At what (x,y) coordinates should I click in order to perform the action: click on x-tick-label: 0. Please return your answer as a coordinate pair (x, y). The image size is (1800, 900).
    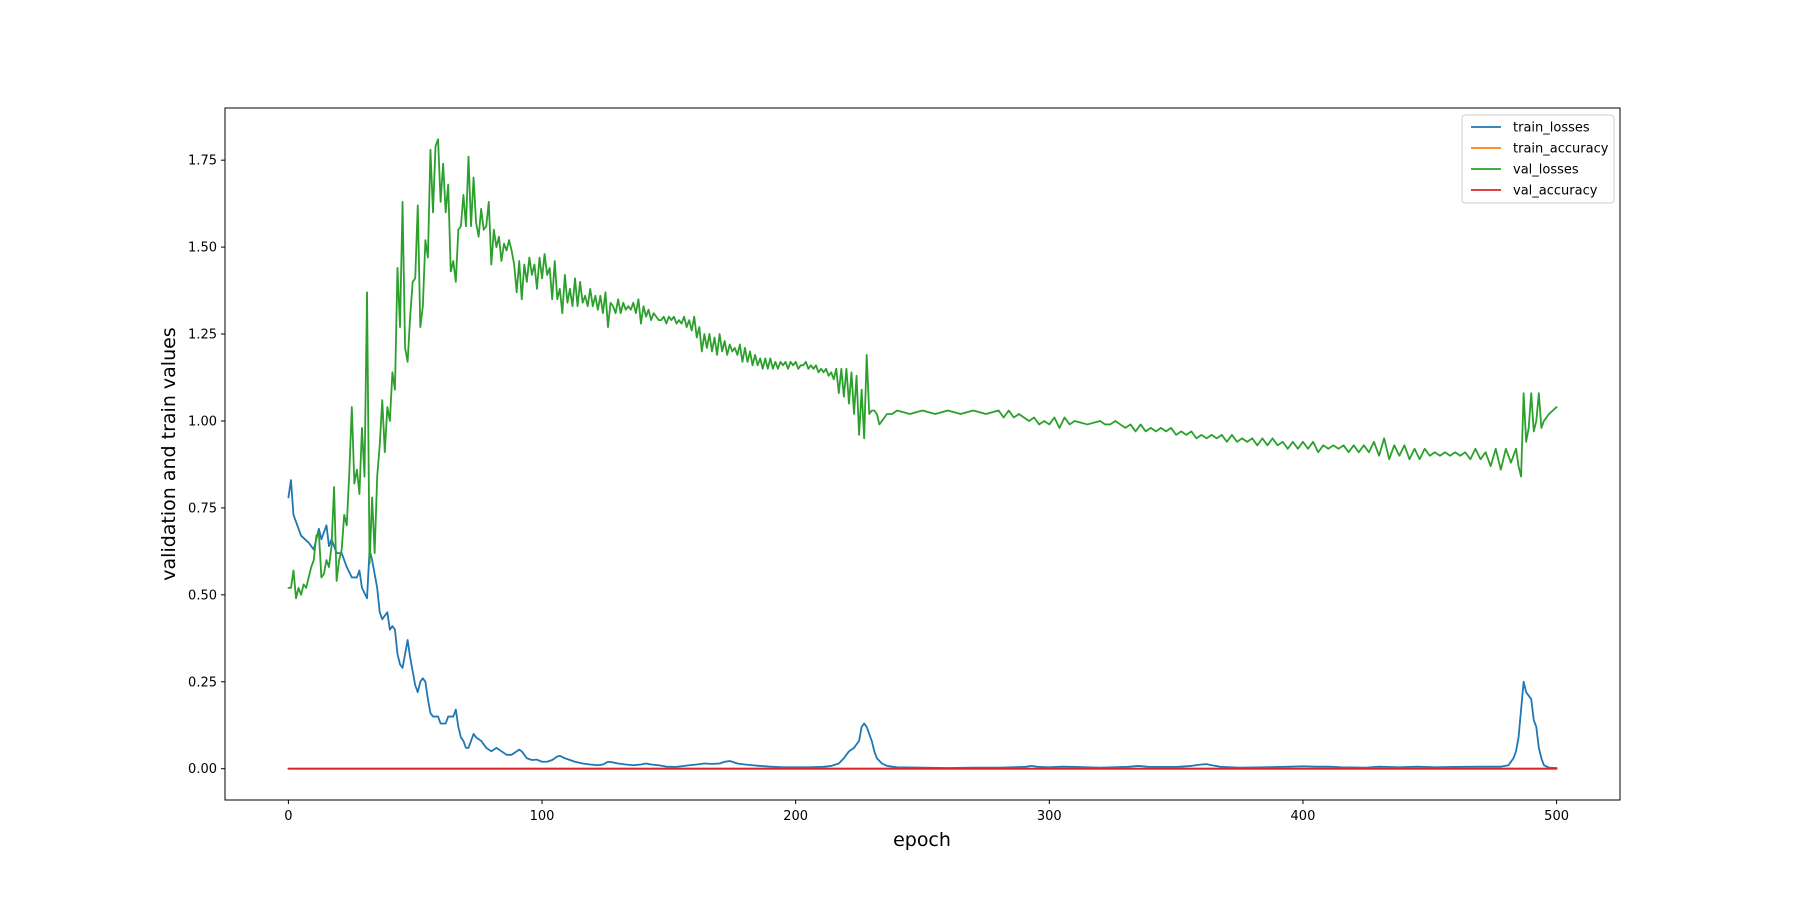
    Looking at the image, I should click on (288, 816).